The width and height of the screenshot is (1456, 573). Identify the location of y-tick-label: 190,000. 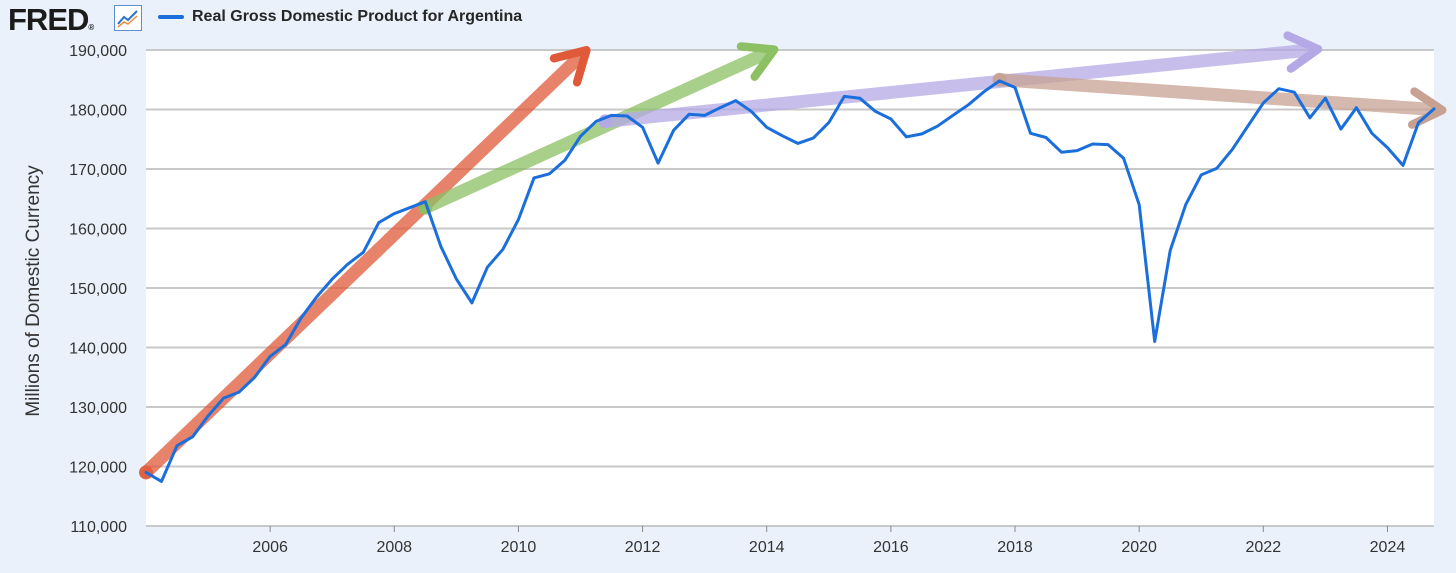
(98, 51).